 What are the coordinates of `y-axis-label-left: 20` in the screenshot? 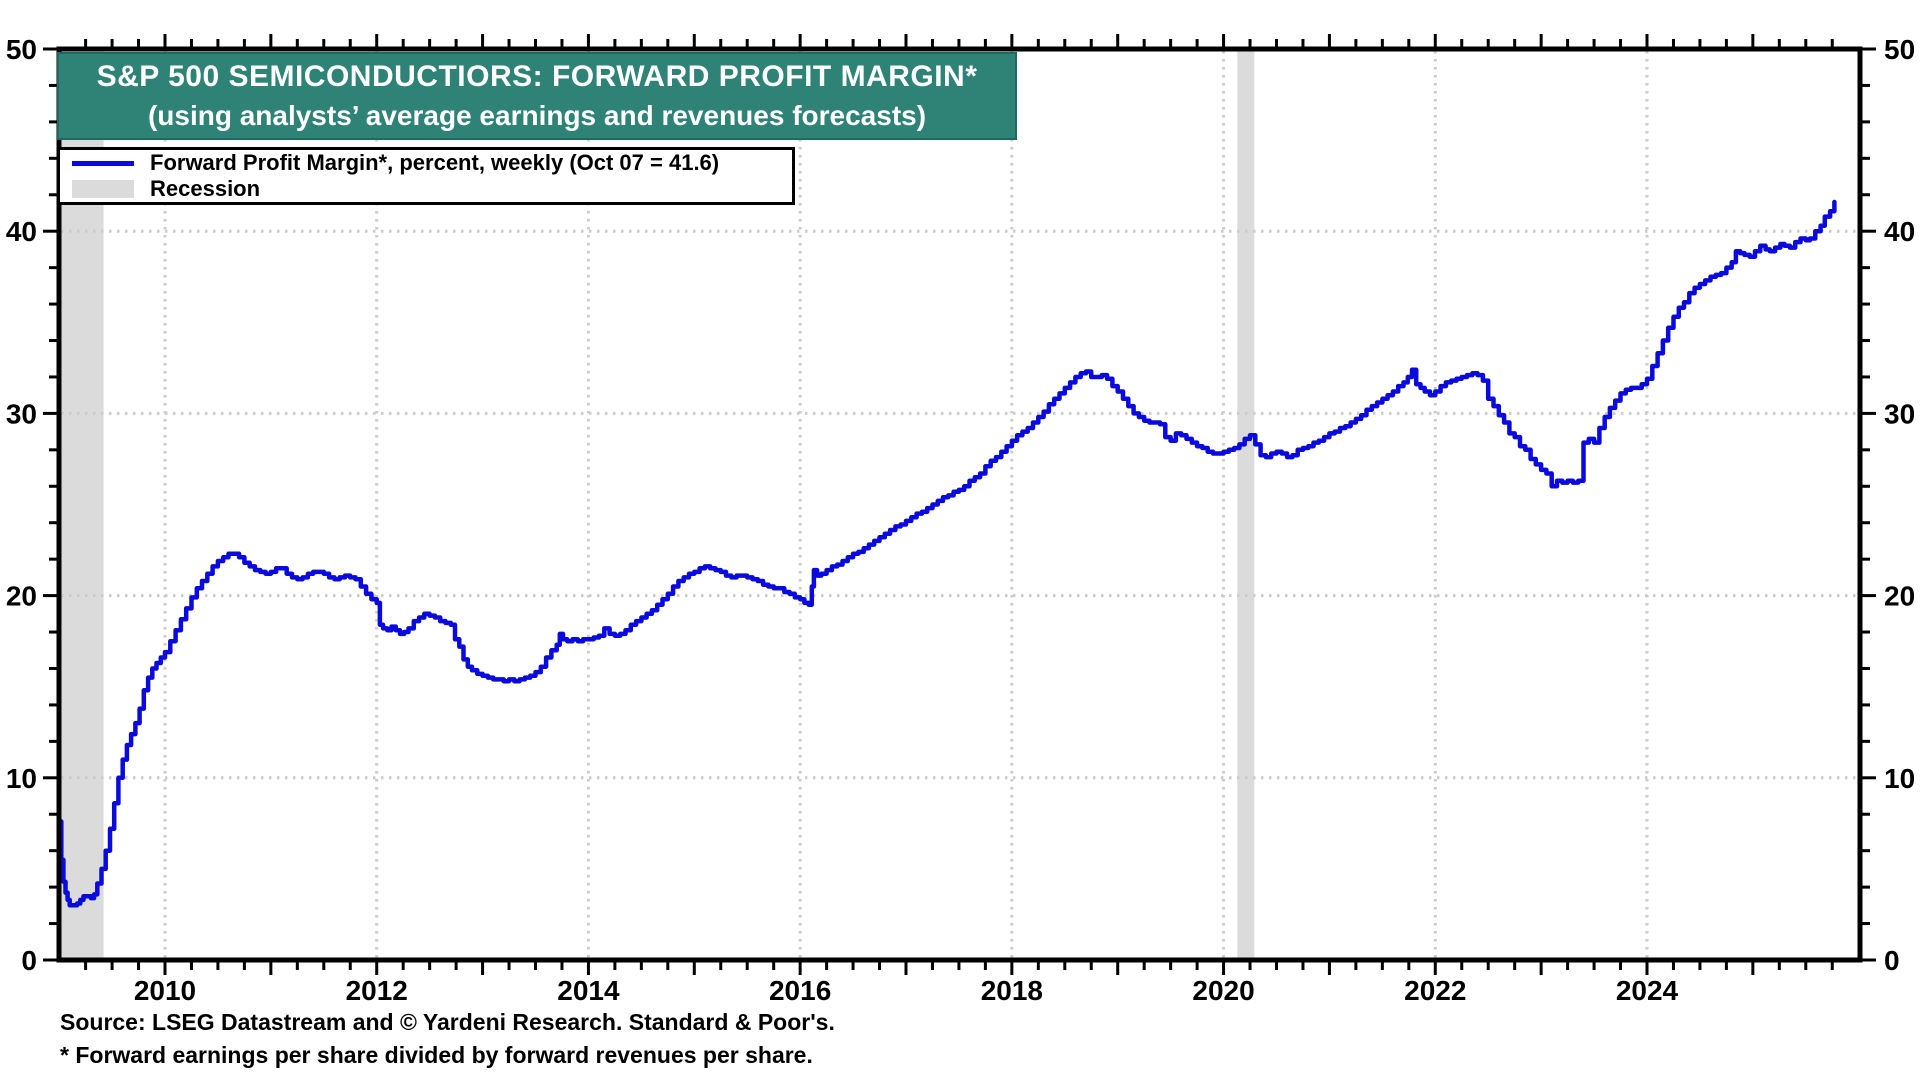 It's located at (21, 596).